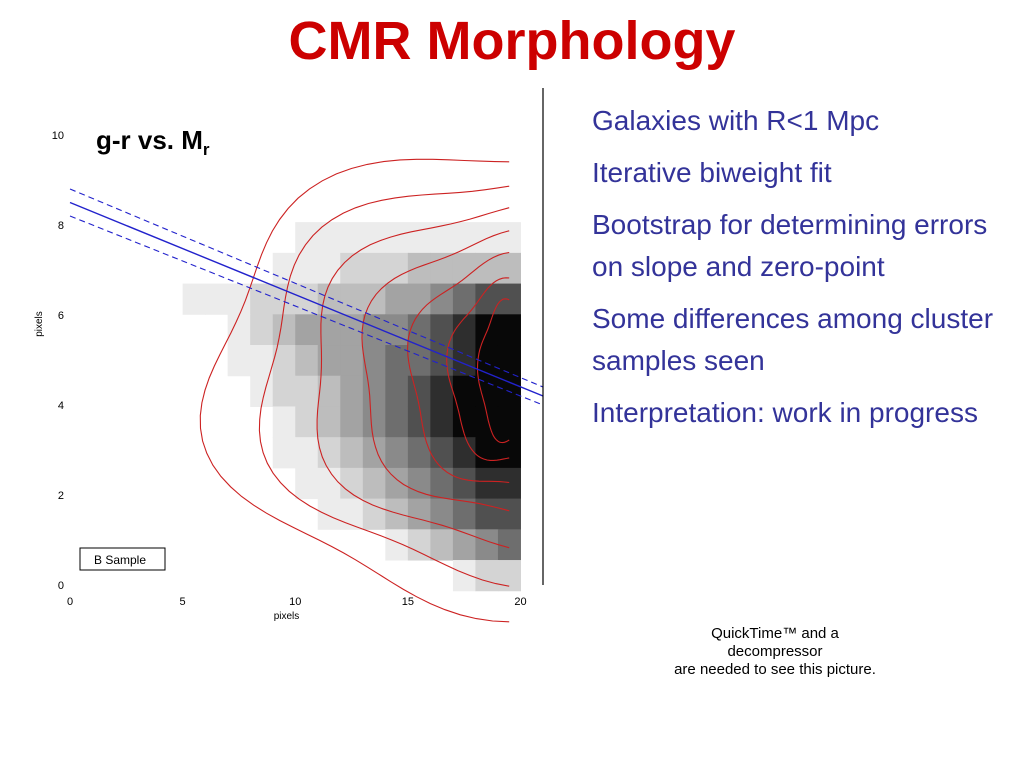 The width and height of the screenshot is (1024, 768). What do you see at coordinates (287, 616) in the screenshot?
I see `x-axis-label: pixels` at bounding box center [287, 616].